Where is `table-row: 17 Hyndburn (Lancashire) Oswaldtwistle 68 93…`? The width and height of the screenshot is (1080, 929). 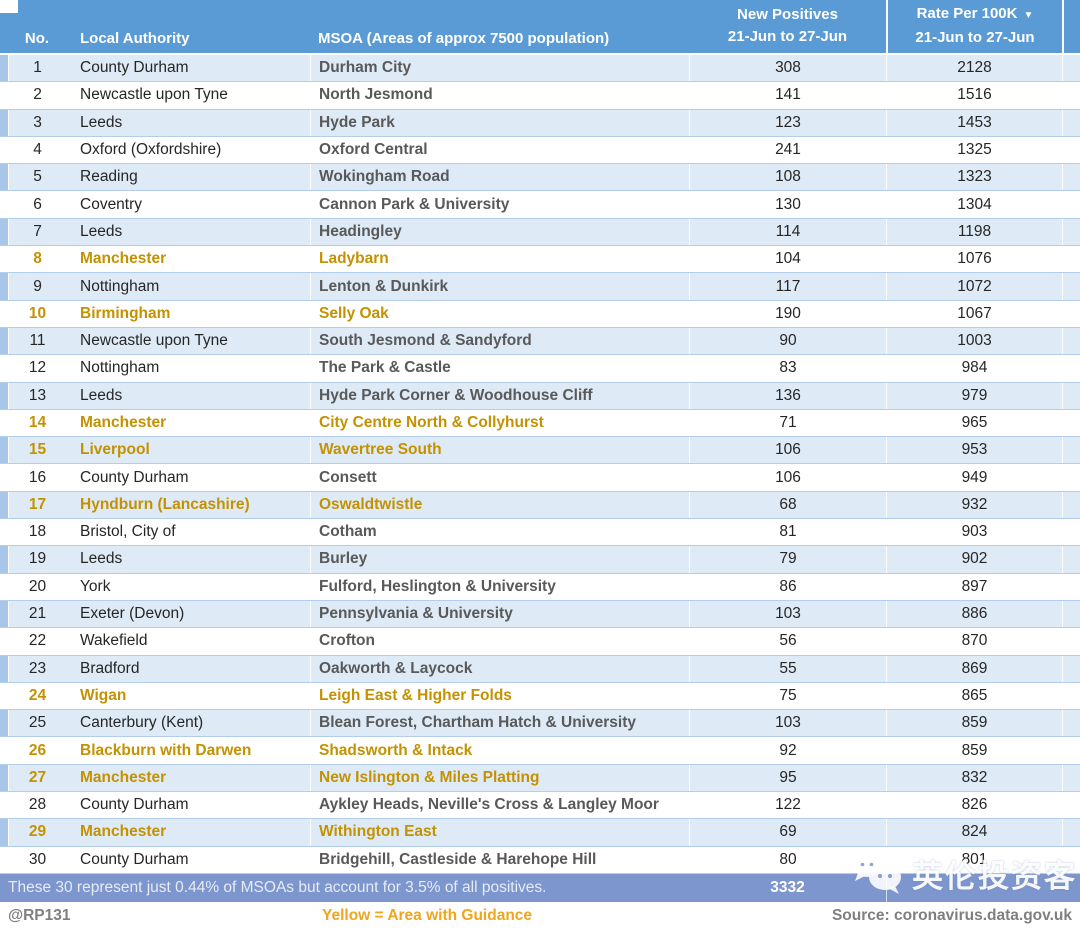 table-row: 17 Hyndburn (Lancashire) Oswaldtwistle 68 93… is located at coordinates (540, 505).